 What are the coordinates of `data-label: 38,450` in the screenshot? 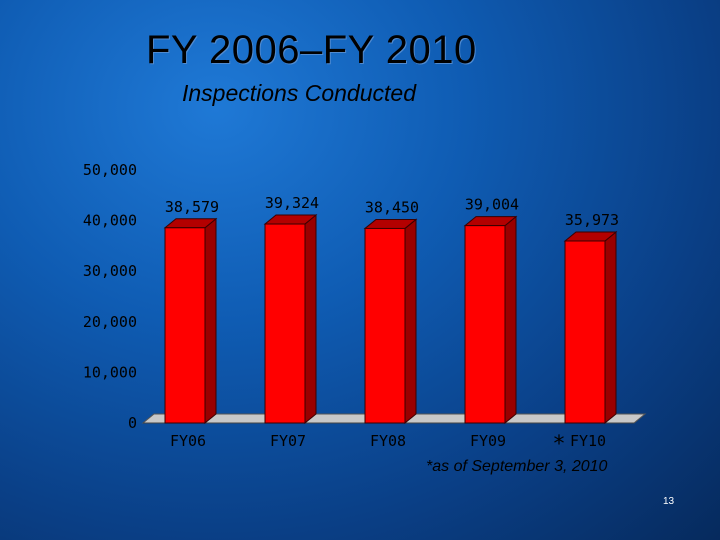 It's located at (392, 207).